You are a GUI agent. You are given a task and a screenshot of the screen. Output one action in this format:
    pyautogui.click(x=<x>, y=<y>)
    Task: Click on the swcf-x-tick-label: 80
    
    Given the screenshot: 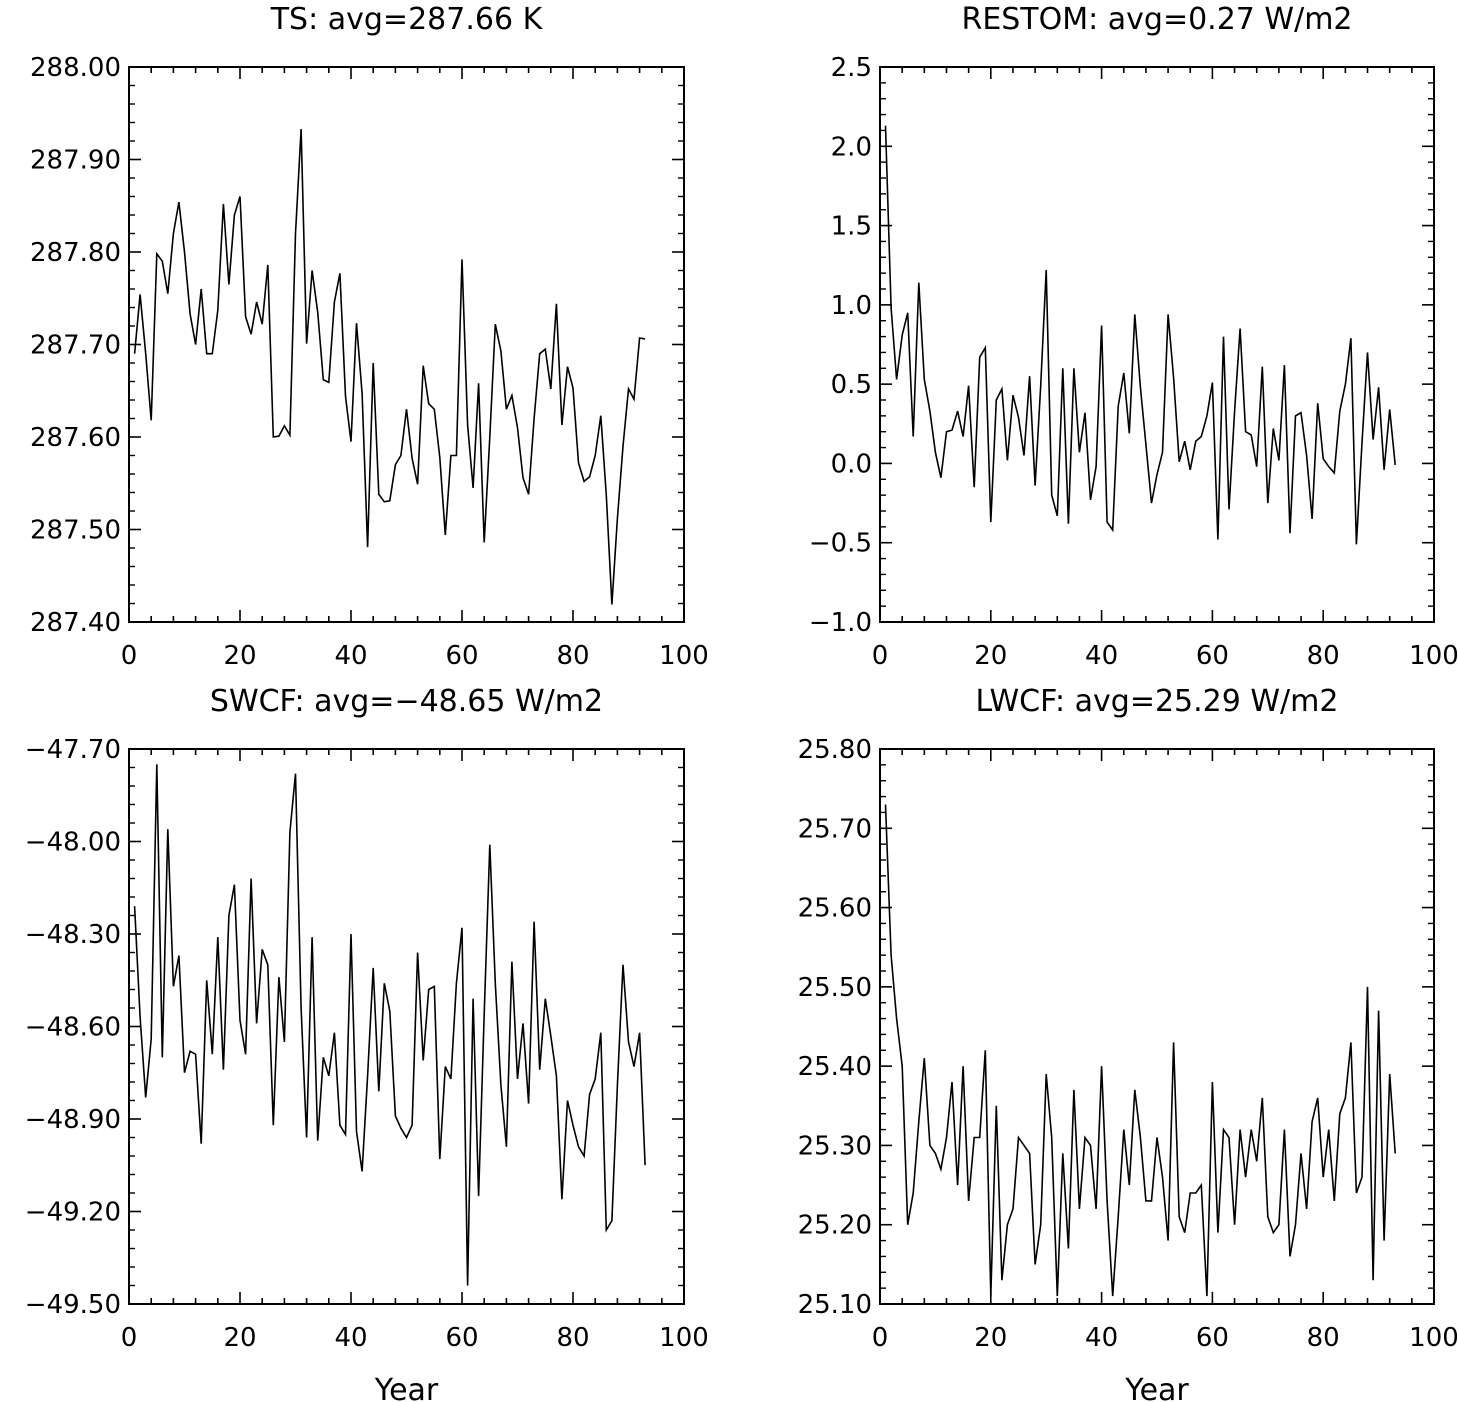 What is the action you would take?
    pyautogui.click(x=572, y=1338)
    